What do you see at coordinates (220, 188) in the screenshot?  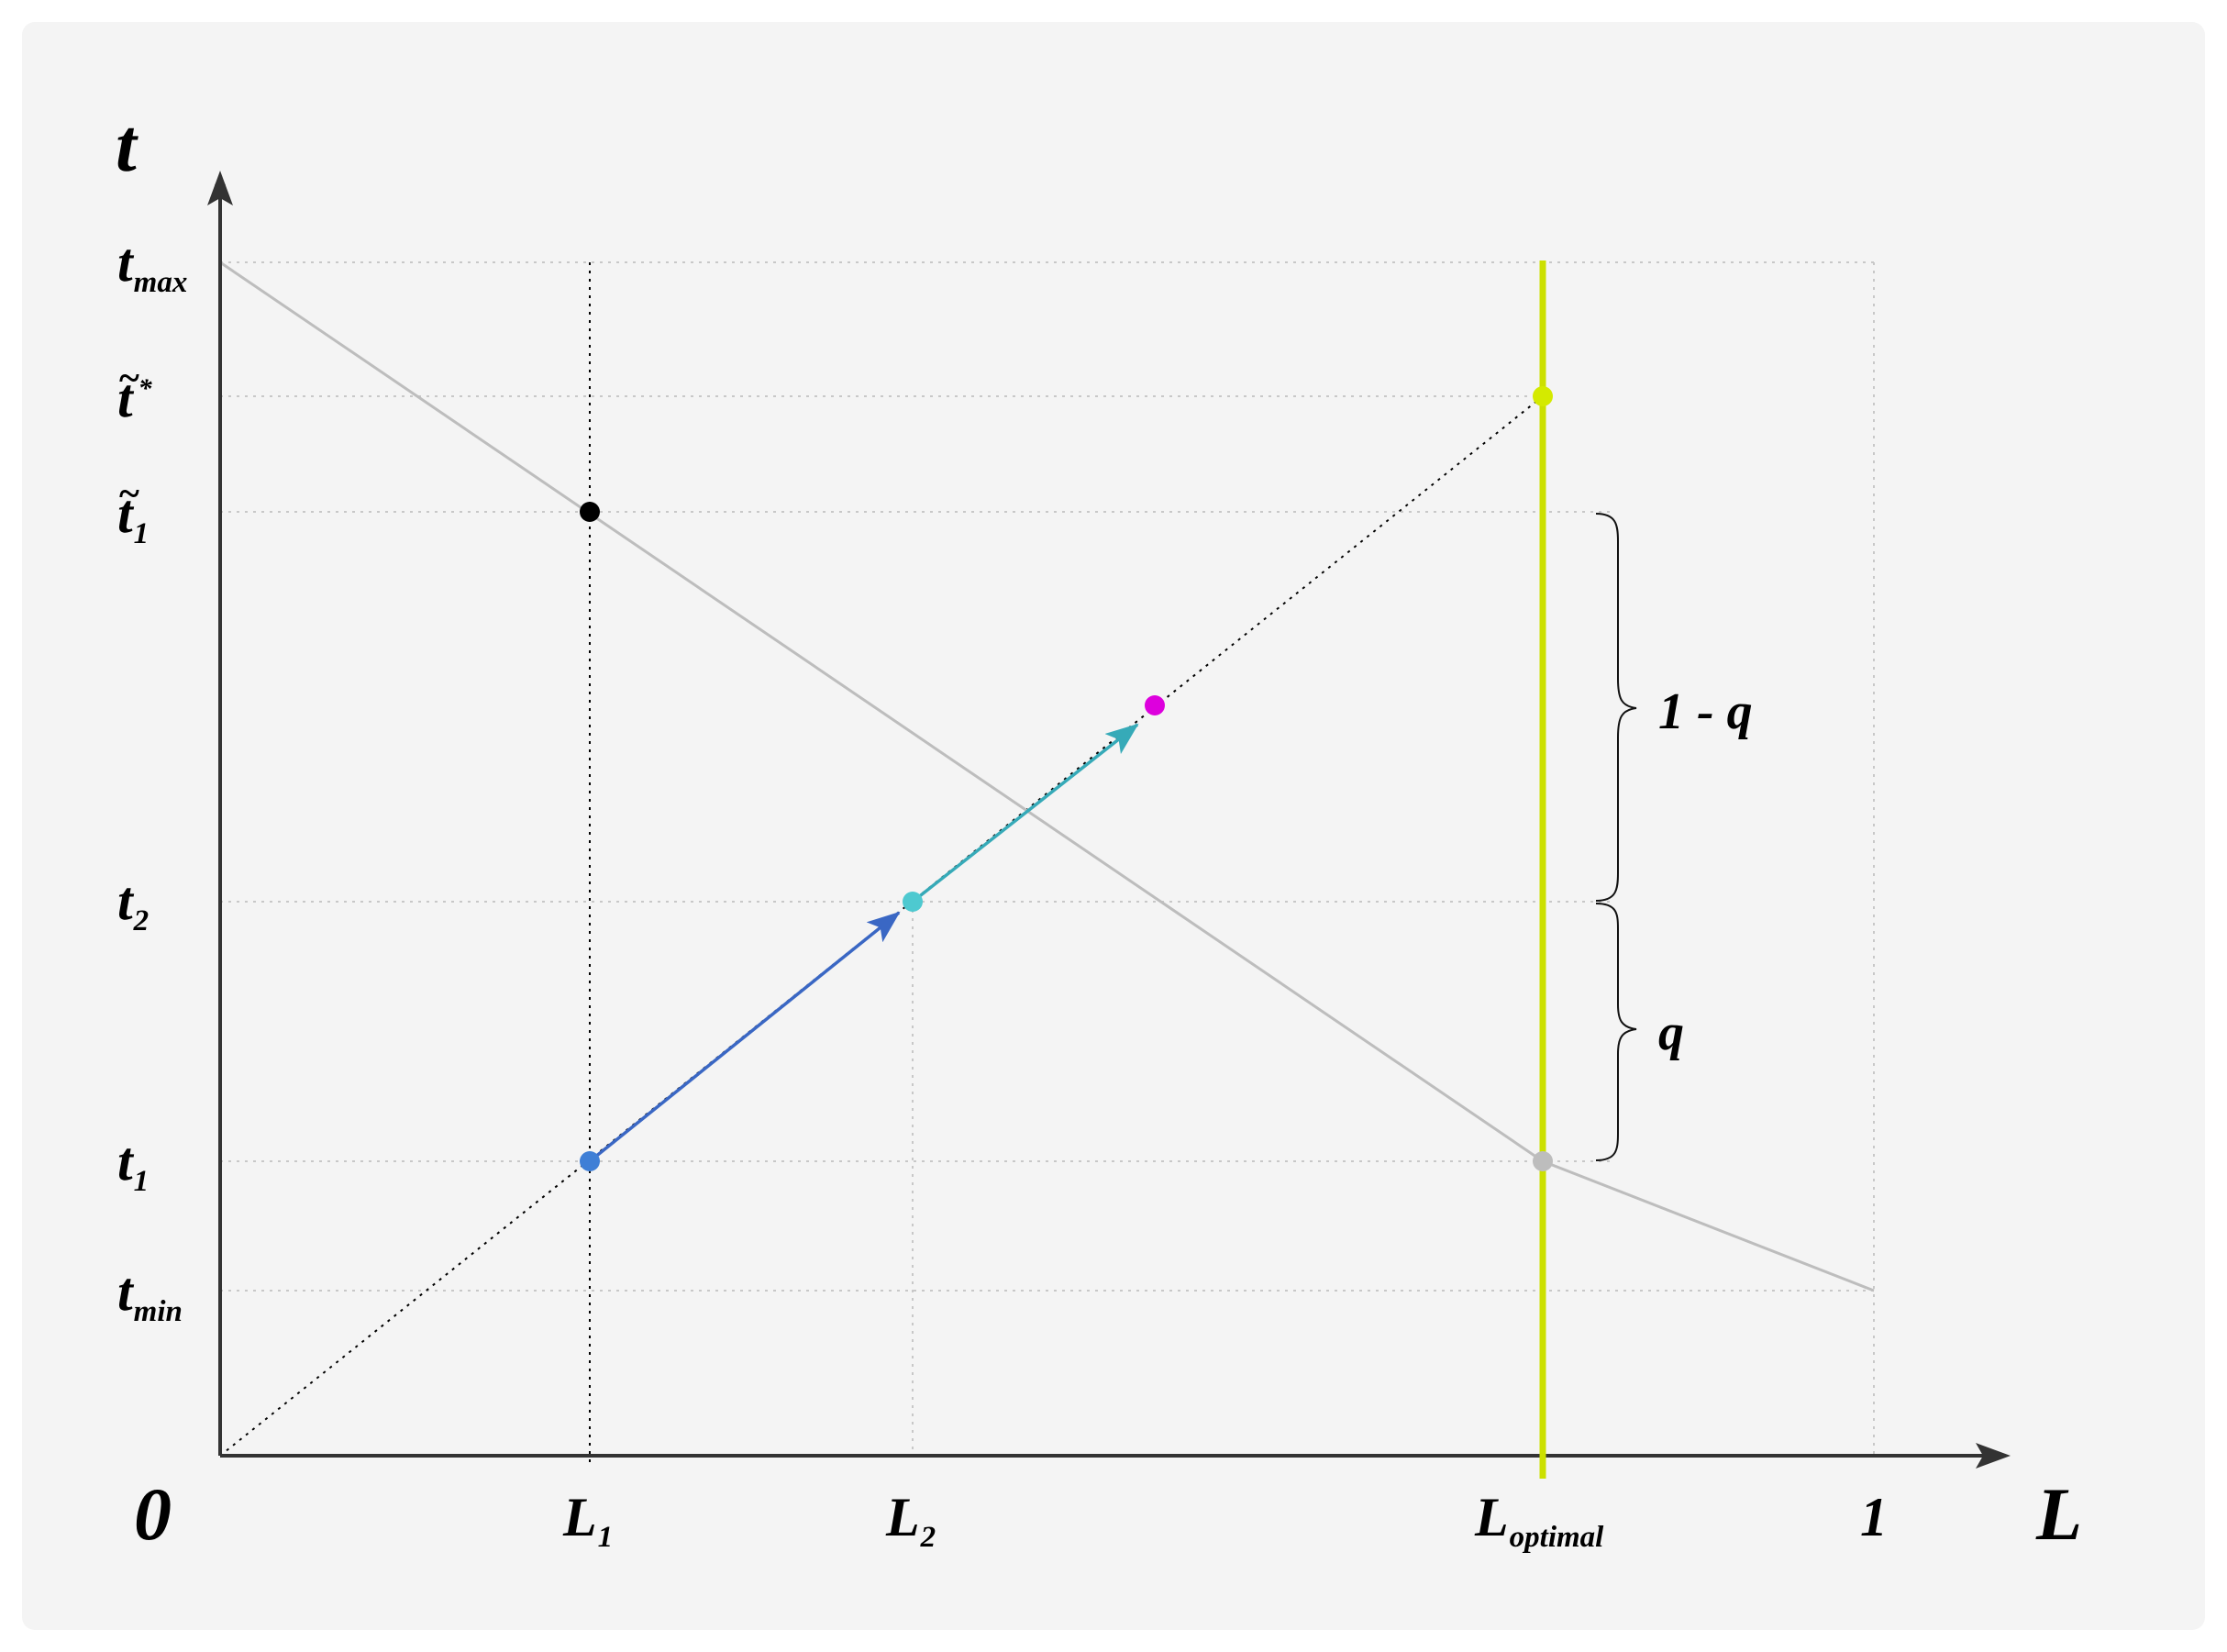 I see `y-axis-arrowhead` at bounding box center [220, 188].